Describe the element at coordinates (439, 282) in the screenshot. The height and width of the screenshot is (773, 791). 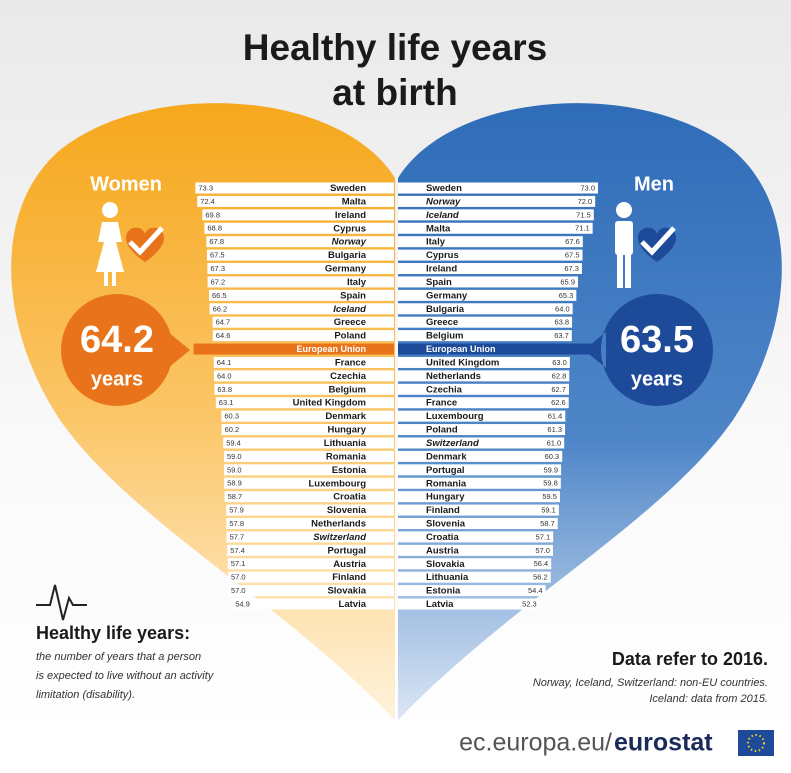
I see `category-label: Spain` at that location.